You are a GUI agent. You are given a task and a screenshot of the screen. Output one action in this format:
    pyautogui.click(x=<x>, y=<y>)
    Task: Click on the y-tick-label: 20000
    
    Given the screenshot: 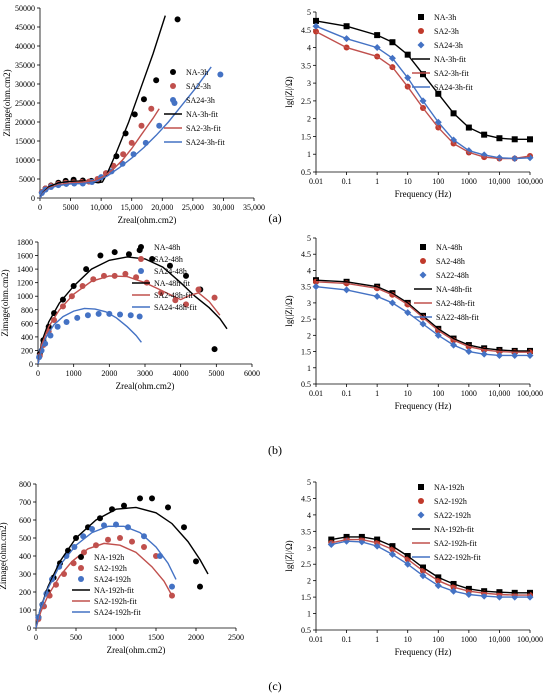 What is the action you would take?
    pyautogui.click(x=25, y=122)
    